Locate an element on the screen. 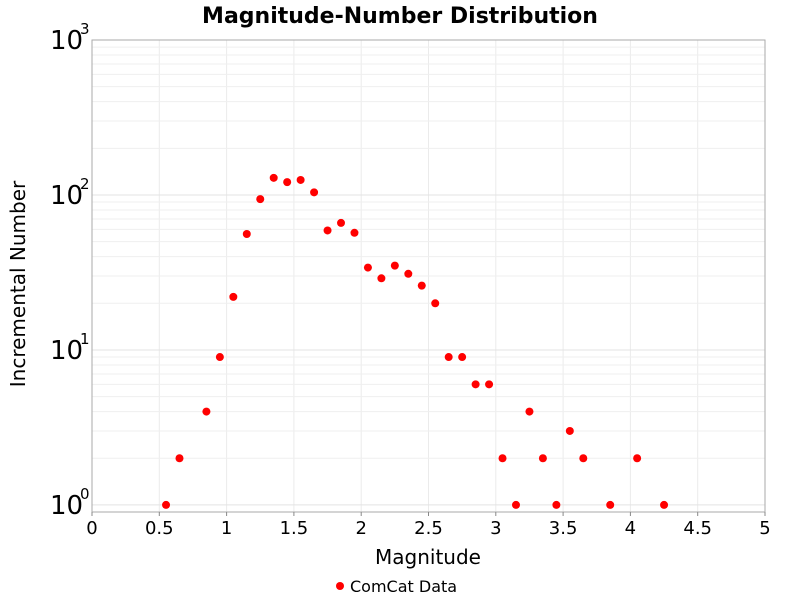  y-tick-exponent: 0 is located at coordinates (85, 494).